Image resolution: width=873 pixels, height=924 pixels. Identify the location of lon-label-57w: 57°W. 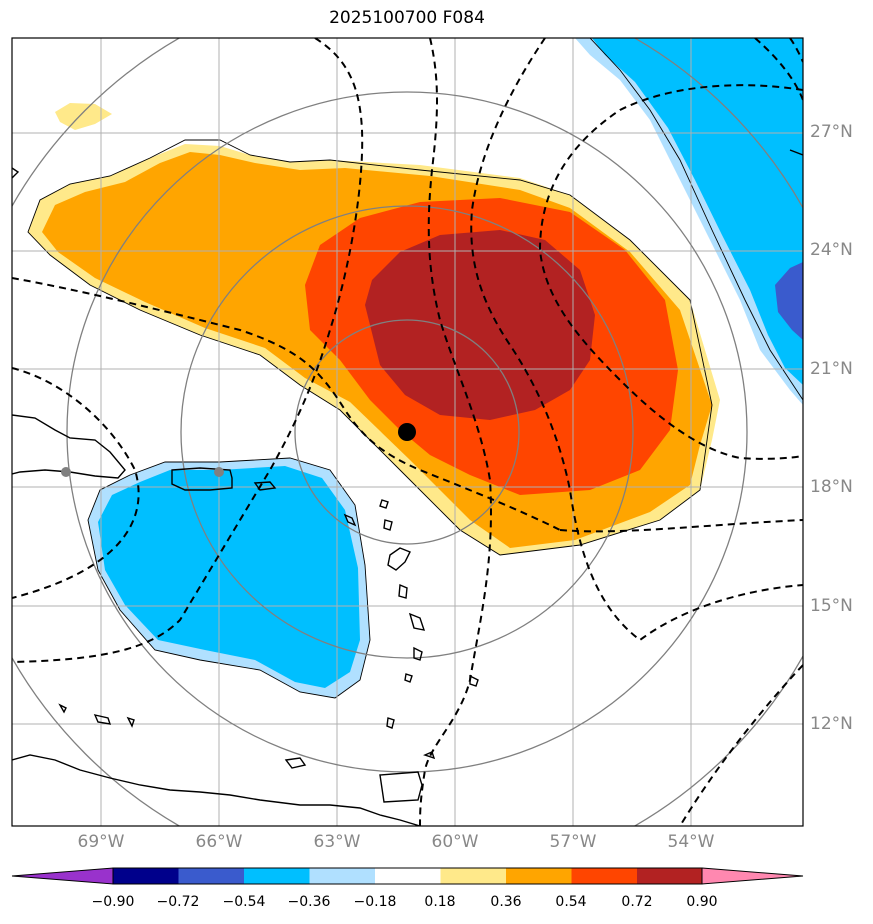
(573, 842).